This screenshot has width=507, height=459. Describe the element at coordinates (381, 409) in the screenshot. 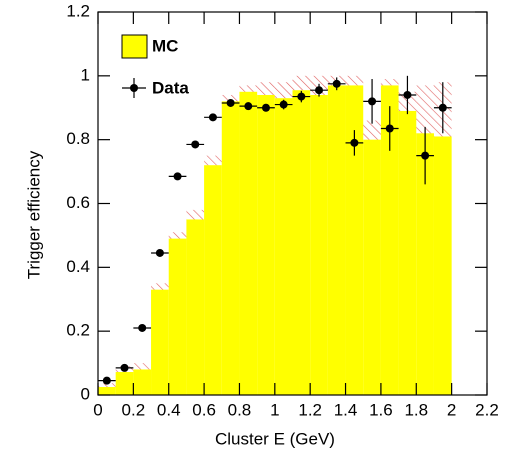

I see `x-tick-label: 1.6` at that location.